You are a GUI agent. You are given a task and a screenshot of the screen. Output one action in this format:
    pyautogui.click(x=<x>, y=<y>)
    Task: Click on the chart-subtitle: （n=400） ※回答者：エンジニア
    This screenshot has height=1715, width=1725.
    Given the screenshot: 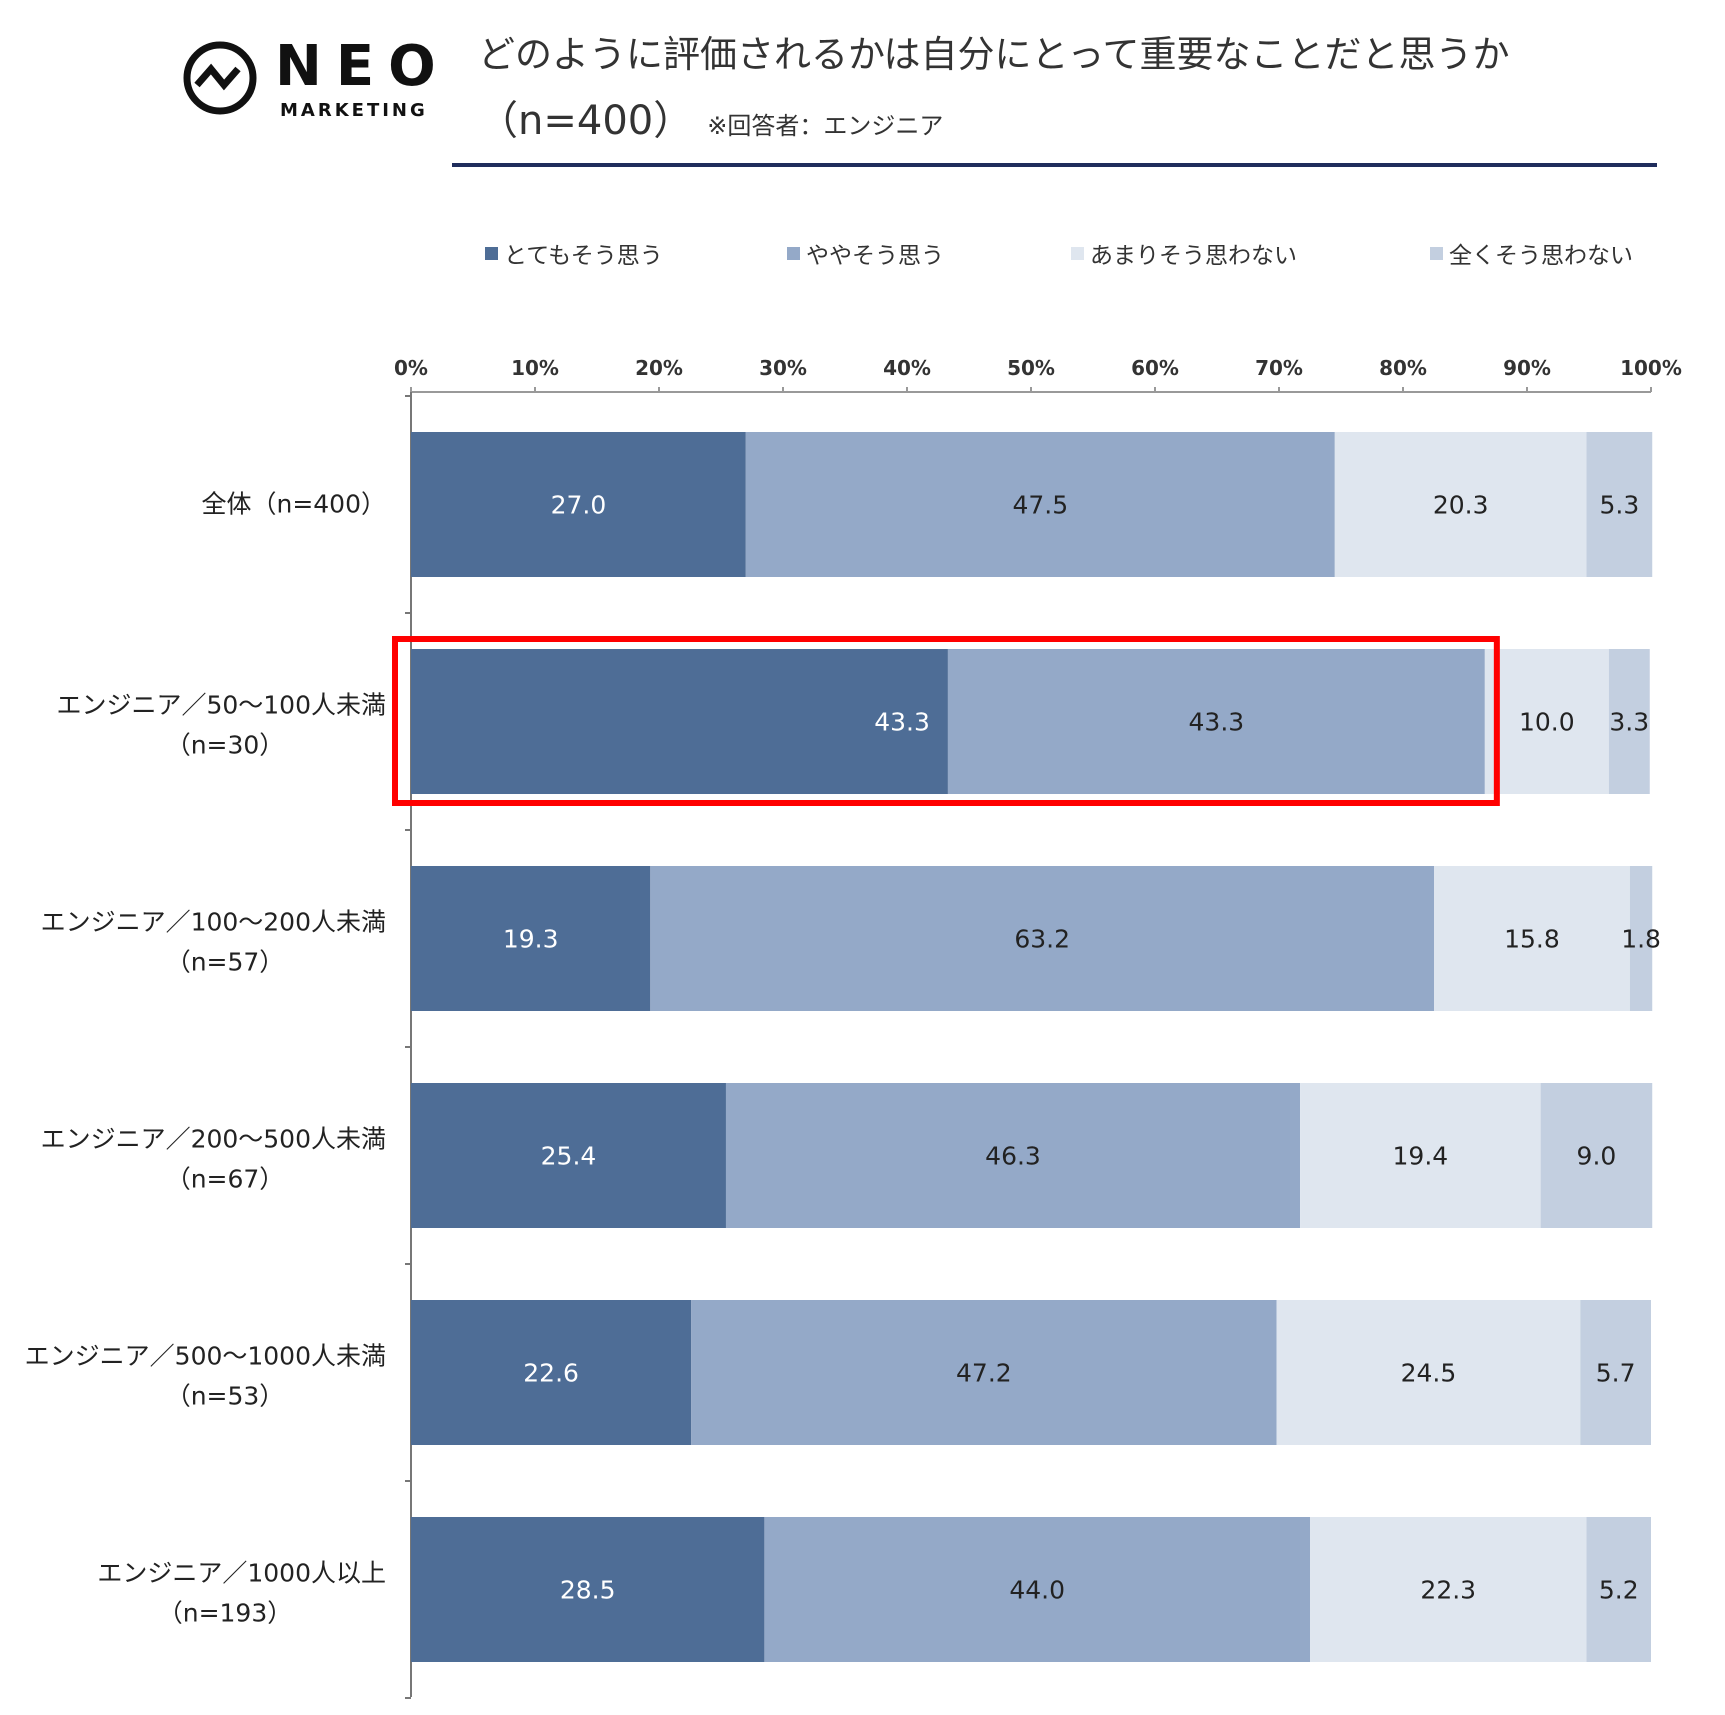 What is the action you would take?
    pyautogui.click(x=710, y=117)
    